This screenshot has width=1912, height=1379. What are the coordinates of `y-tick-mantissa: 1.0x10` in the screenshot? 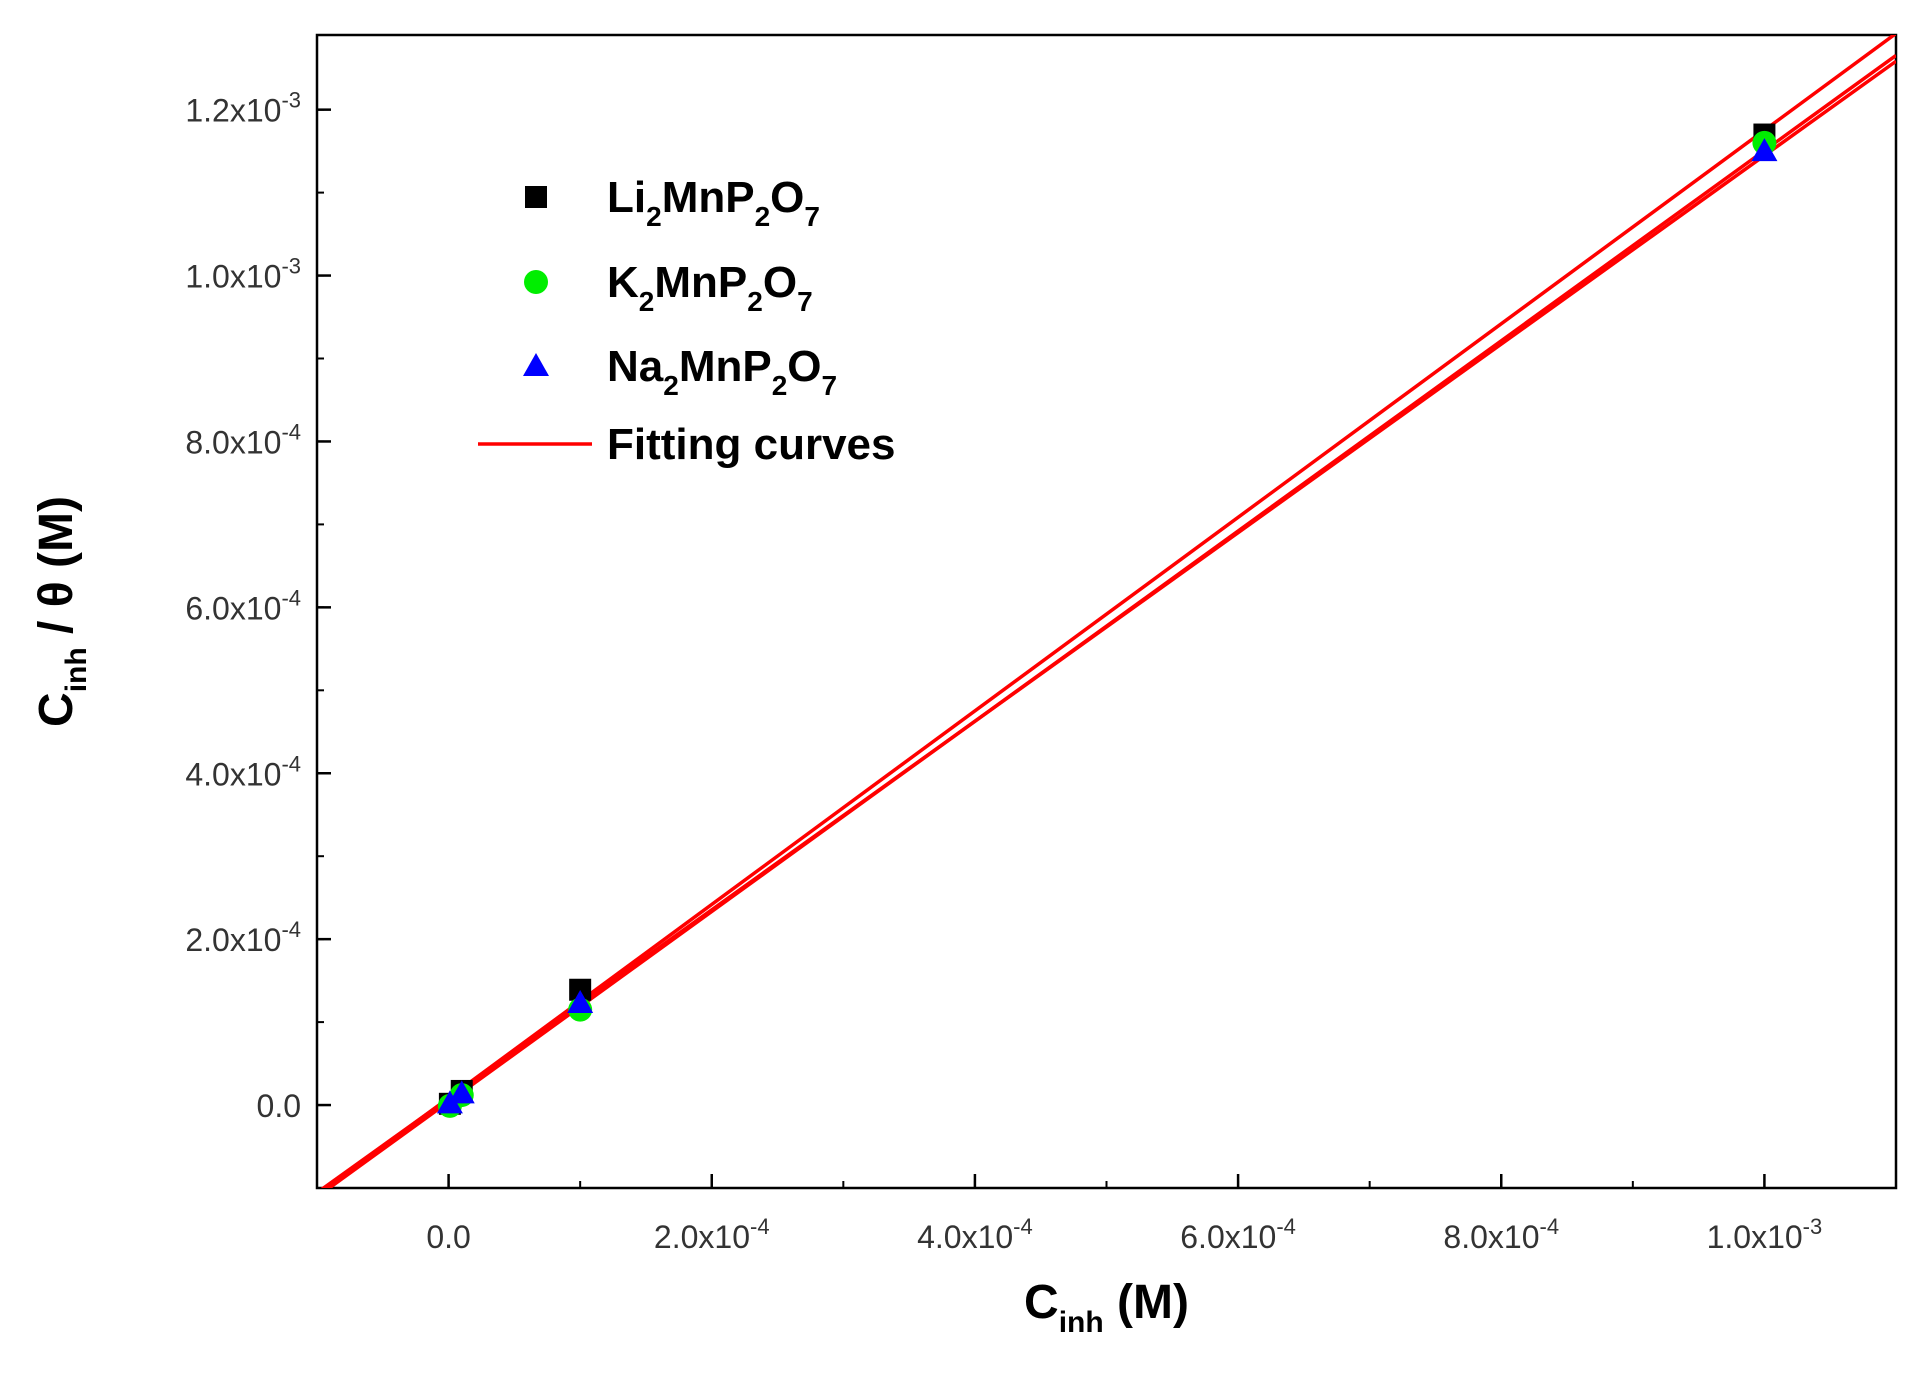 It's located at (233, 277).